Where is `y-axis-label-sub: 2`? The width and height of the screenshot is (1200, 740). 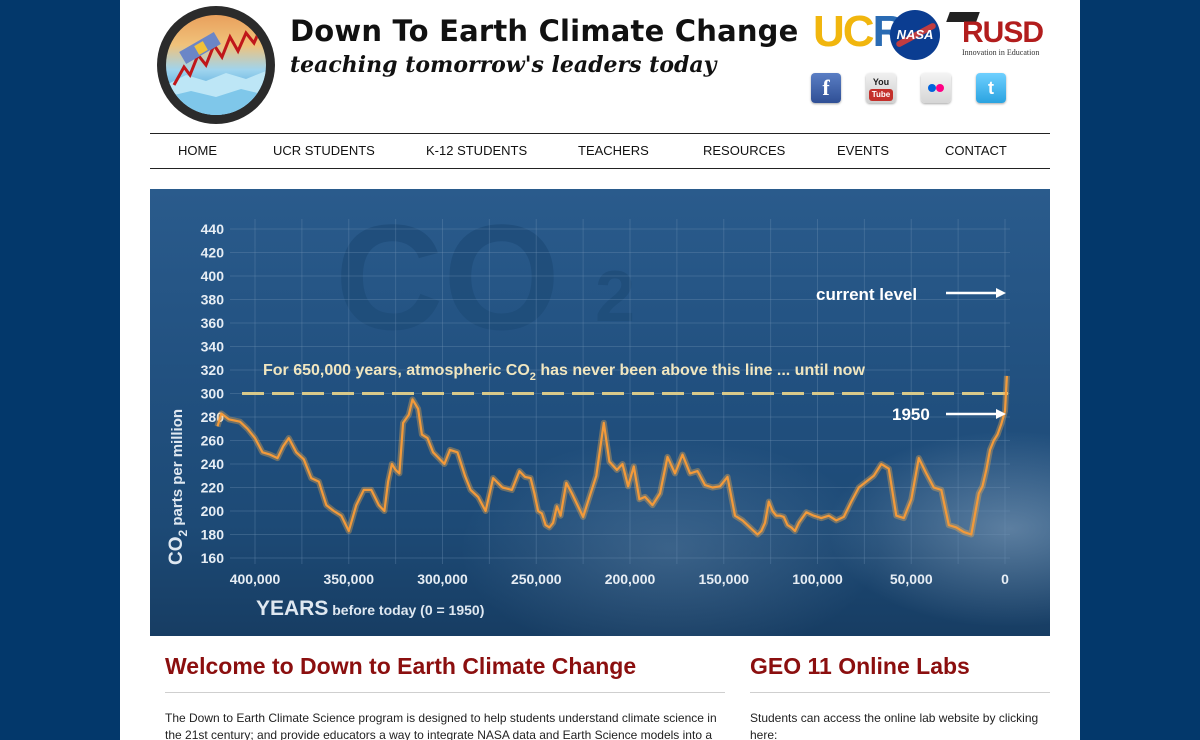
y-axis-label-sub: 2 is located at coordinates (183, 533).